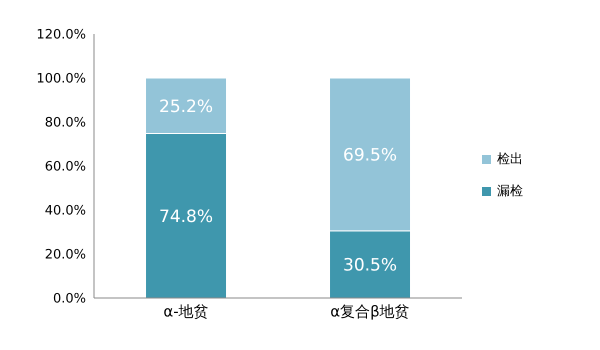 The height and width of the screenshot is (350, 600). What do you see at coordinates (61, 79) in the screenshot?
I see `y-tick-label: 100.0%` at bounding box center [61, 79].